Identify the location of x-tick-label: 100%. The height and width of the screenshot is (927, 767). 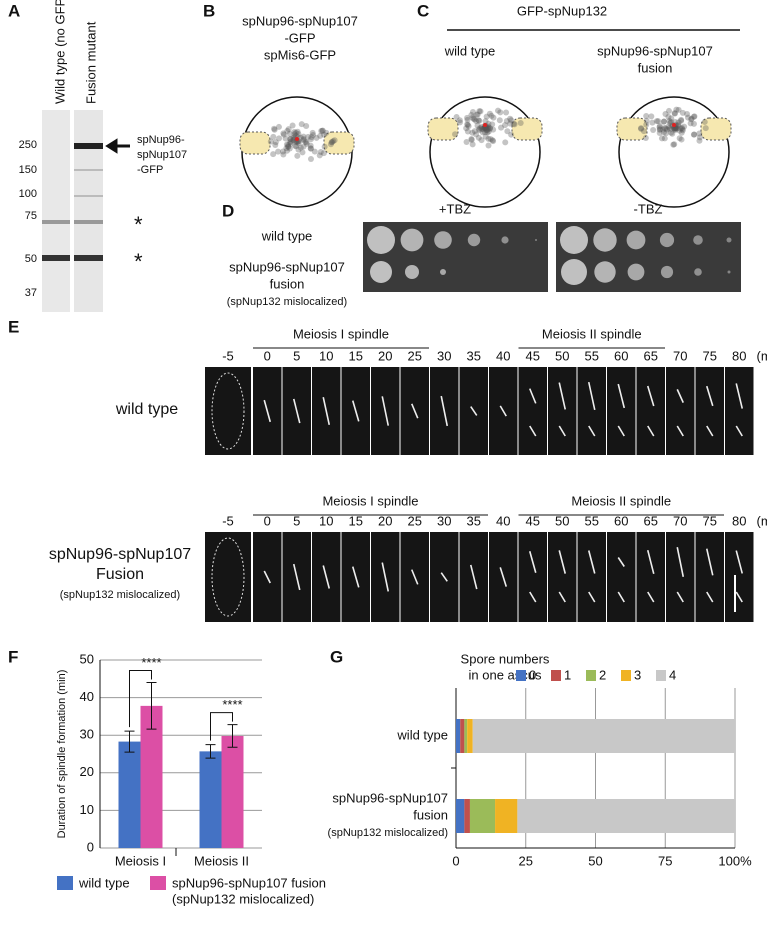
(735, 860).